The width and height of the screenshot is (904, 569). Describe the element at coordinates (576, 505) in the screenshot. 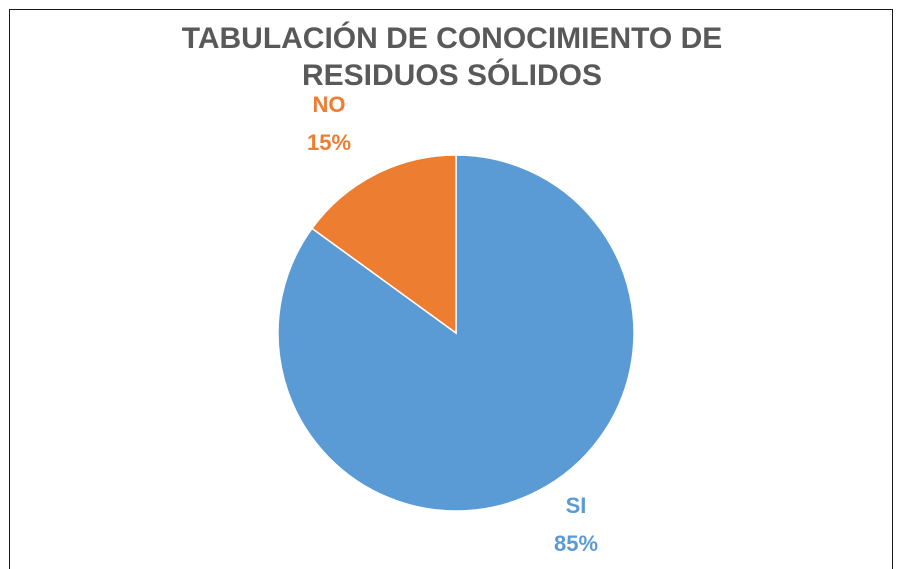

I see `data-label-category-si: SI` at that location.